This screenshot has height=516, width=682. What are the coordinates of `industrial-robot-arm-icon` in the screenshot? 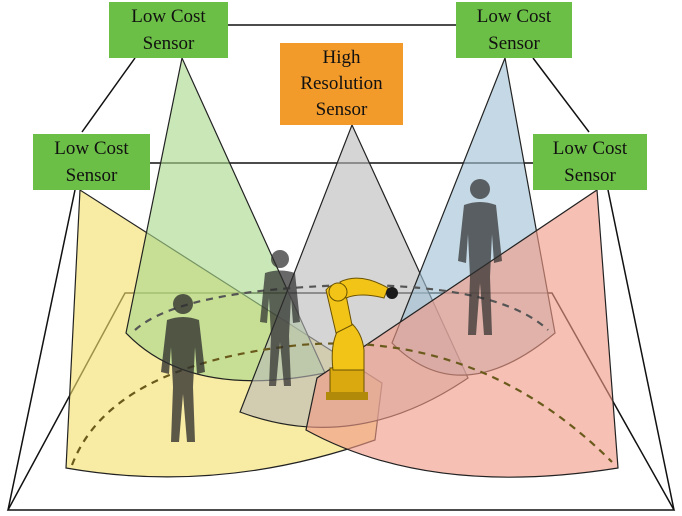 It's located at (361, 338).